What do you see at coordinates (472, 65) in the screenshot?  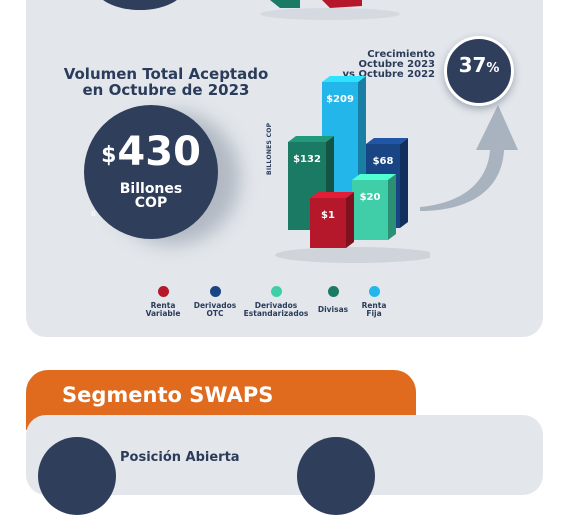 I see `growth-value: 37` at bounding box center [472, 65].